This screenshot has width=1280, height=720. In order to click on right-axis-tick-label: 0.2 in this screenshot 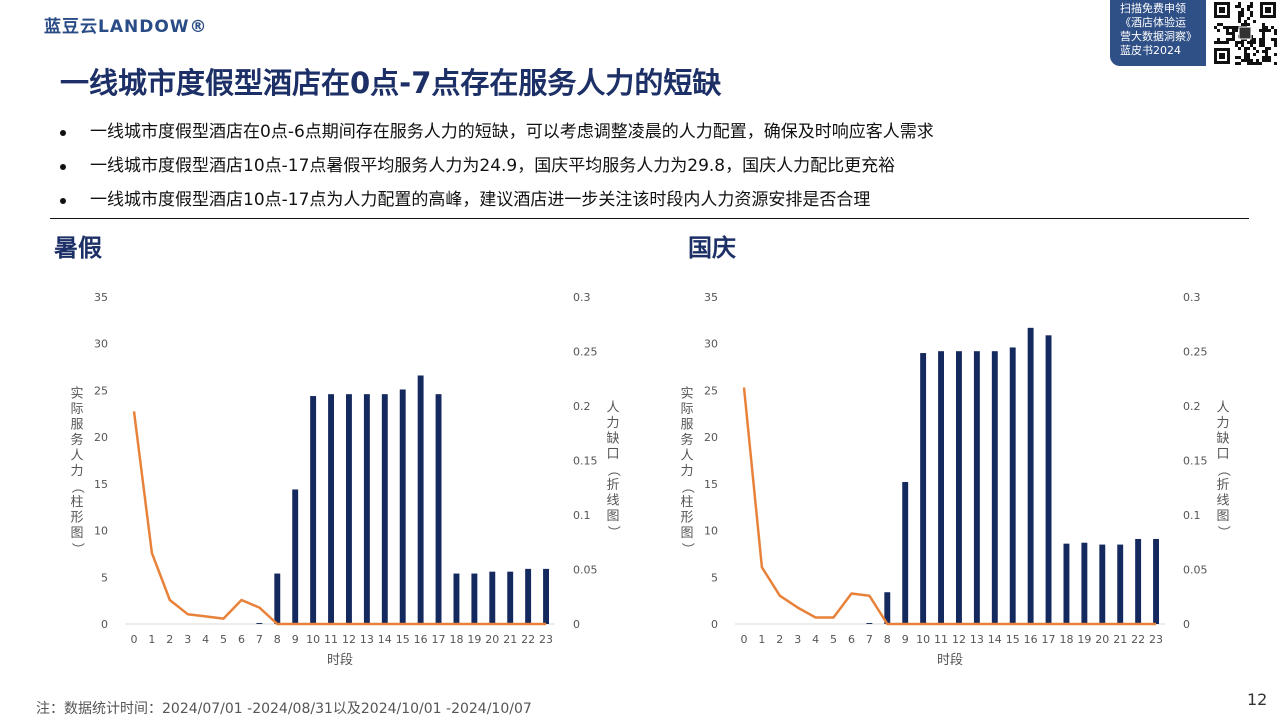, I will do `click(582, 406)`.